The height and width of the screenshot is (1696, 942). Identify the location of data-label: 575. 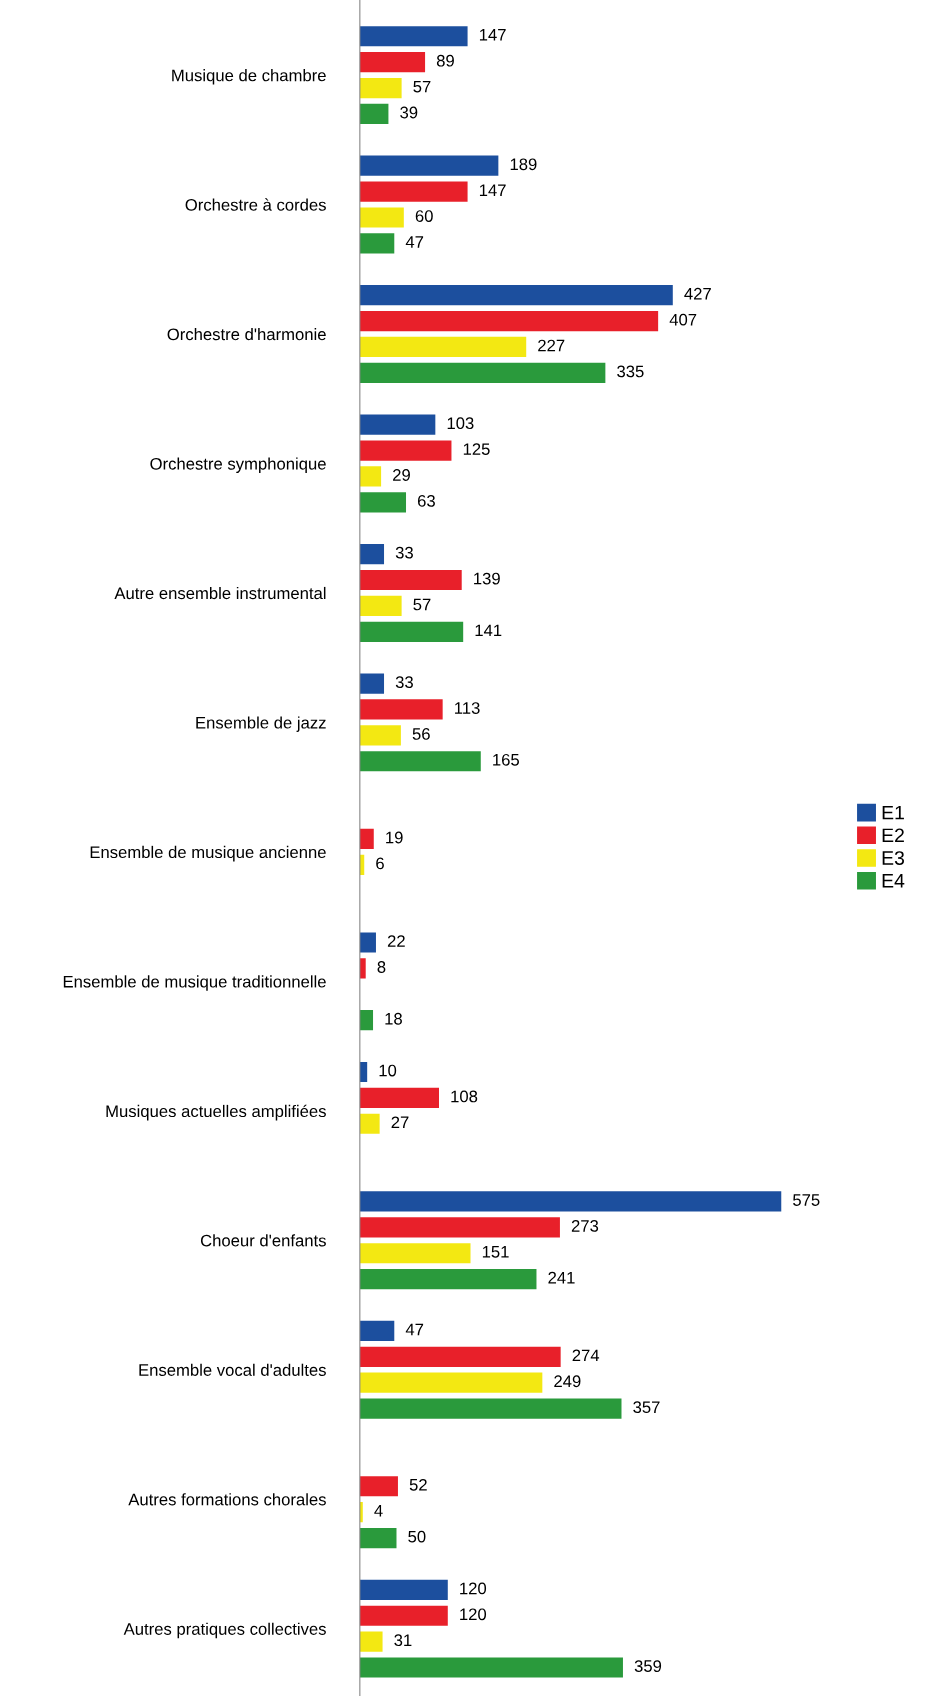
(806, 1200).